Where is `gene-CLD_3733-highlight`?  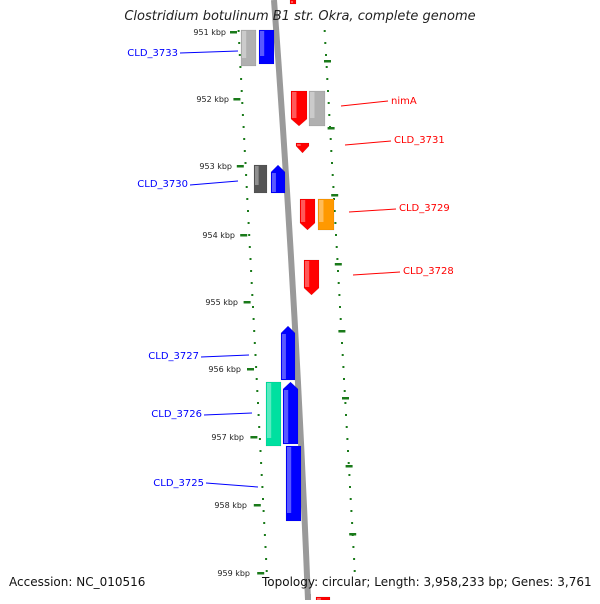
gene-CLD_3733-highlight is located at coordinates (262, 43).